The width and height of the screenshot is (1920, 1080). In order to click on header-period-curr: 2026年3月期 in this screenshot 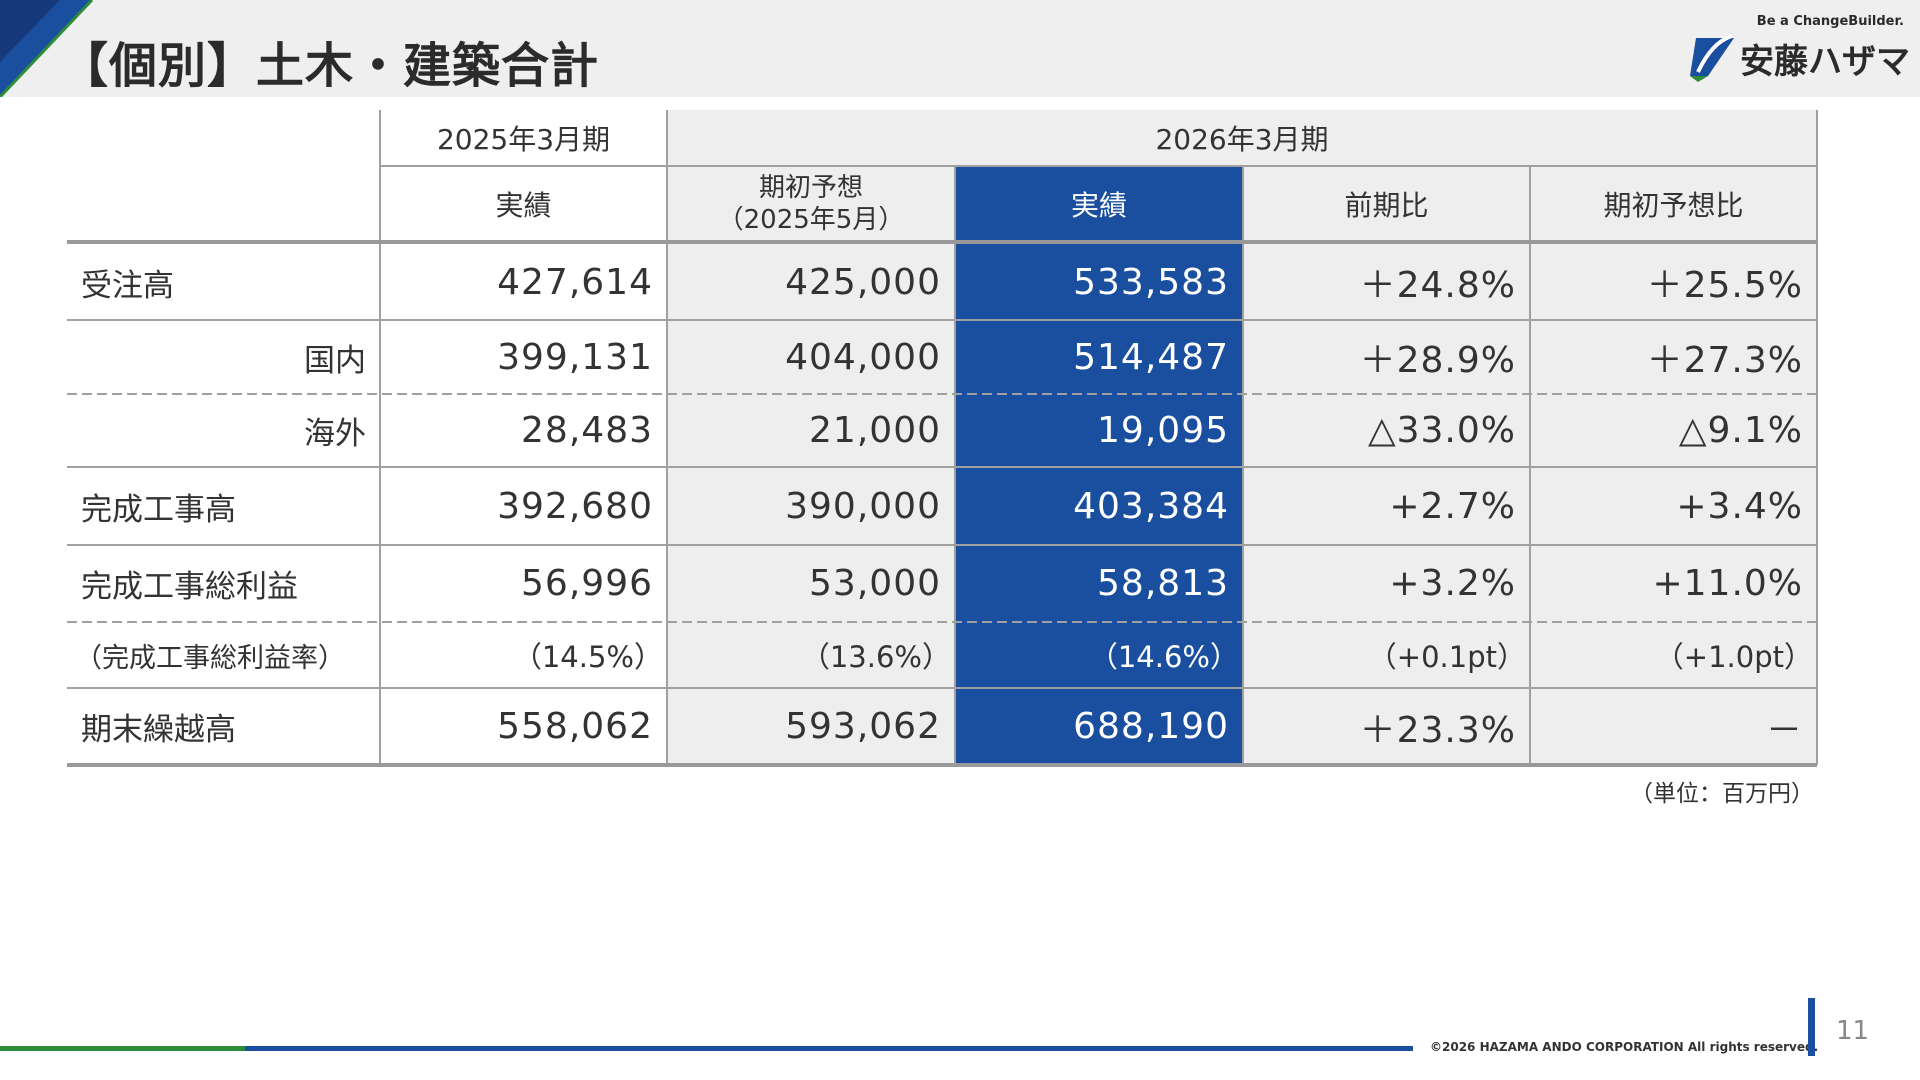, I will do `click(1242, 139)`.